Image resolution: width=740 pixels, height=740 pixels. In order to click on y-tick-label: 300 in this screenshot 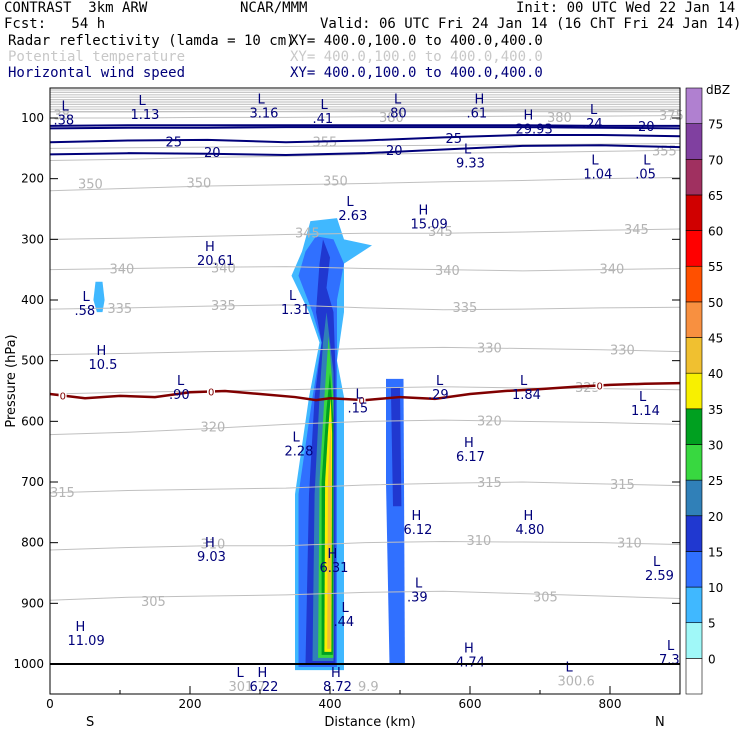, I will do `click(32, 239)`.